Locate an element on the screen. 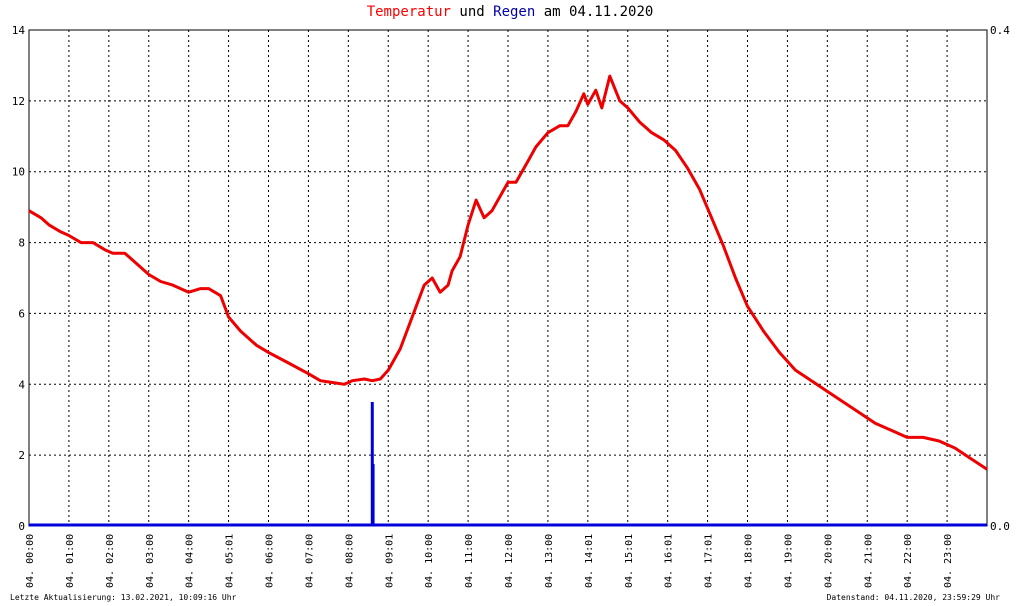 Image resolution: width=1020 pixels, height=606 pixels. x-tick-label: 04. 16:01 is located at coordinates (669, 561).